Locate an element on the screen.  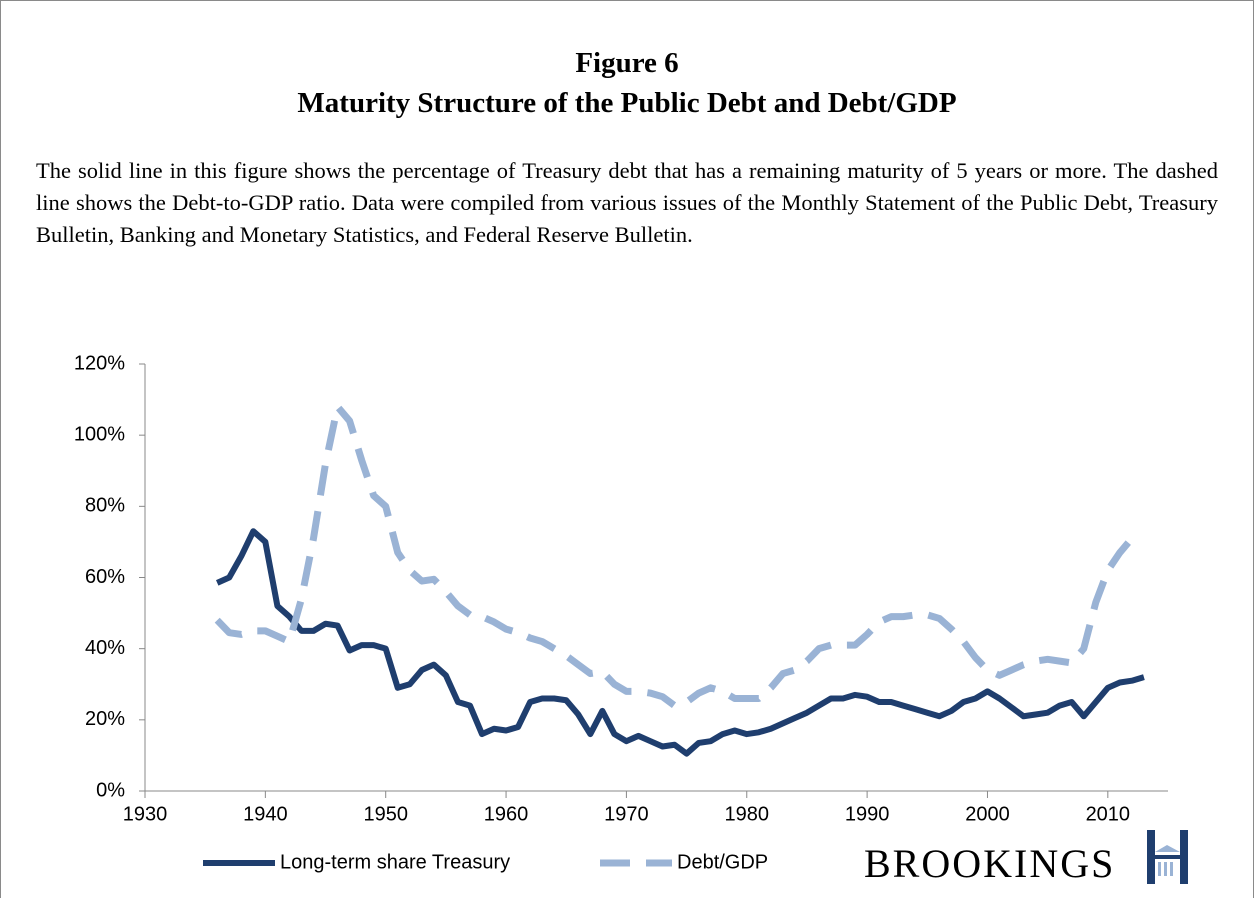
y-tick-label: 100% is located at coordinates (99, 434).